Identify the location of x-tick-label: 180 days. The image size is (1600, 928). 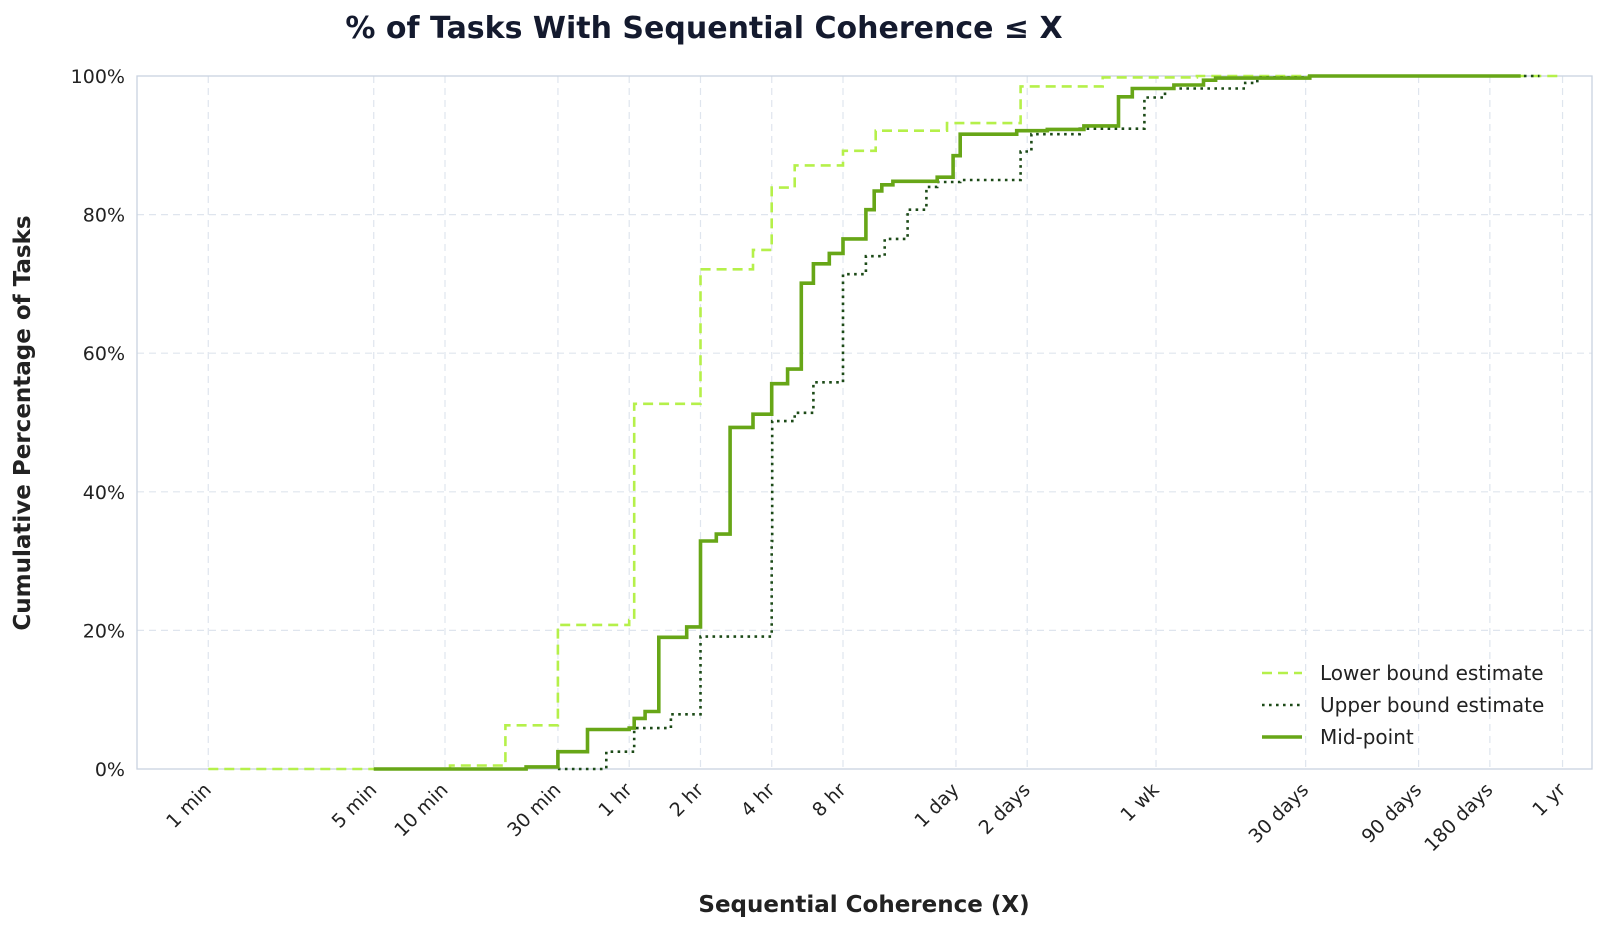
(1458, 817).